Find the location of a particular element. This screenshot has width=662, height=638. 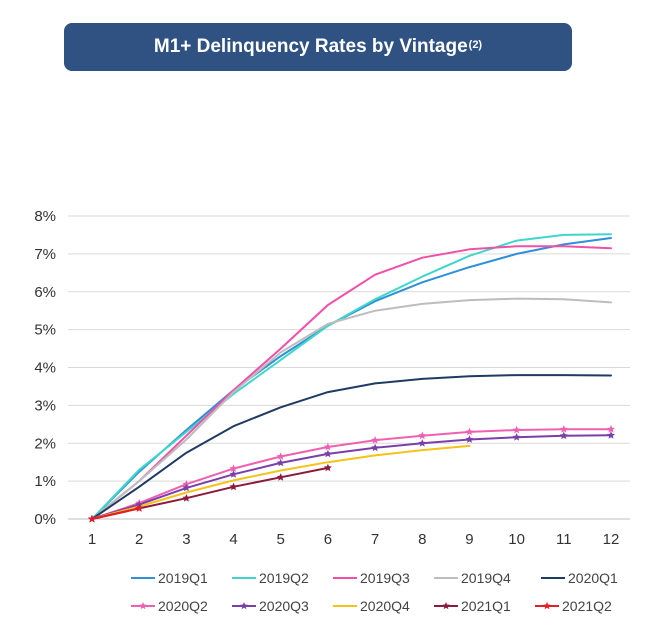

x-tick-label: 12 is located at coordinates (611, 539).